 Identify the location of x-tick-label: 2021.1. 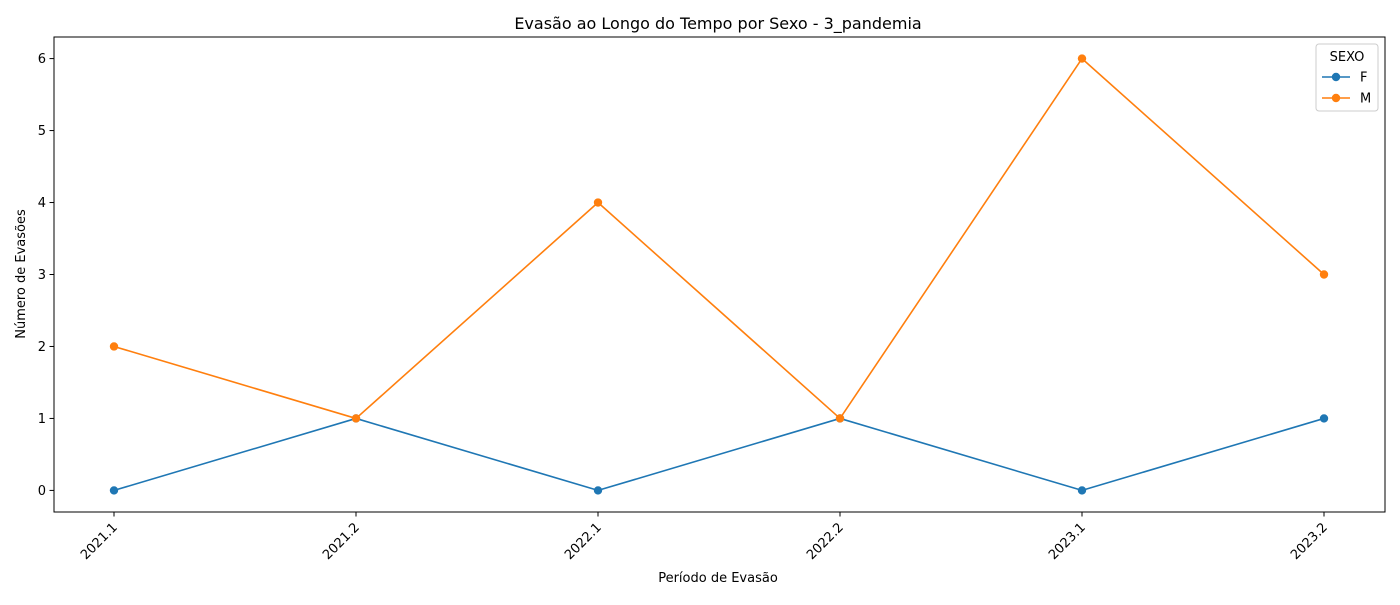
(99, 541).